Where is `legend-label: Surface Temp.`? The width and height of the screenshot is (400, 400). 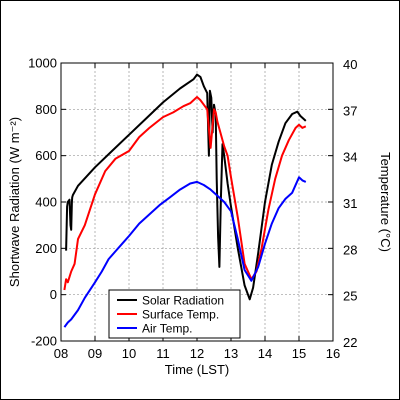 legend-label: Surface Temp. is located at coordinates (180, 315).